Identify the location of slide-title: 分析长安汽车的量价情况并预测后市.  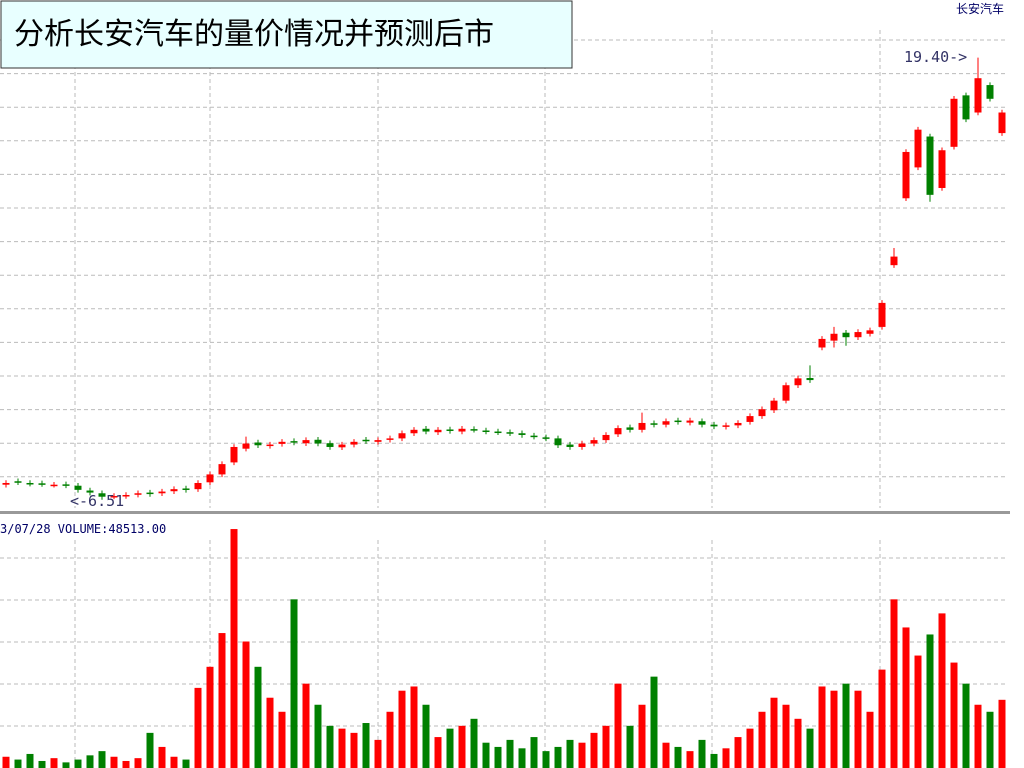
(254, 34).